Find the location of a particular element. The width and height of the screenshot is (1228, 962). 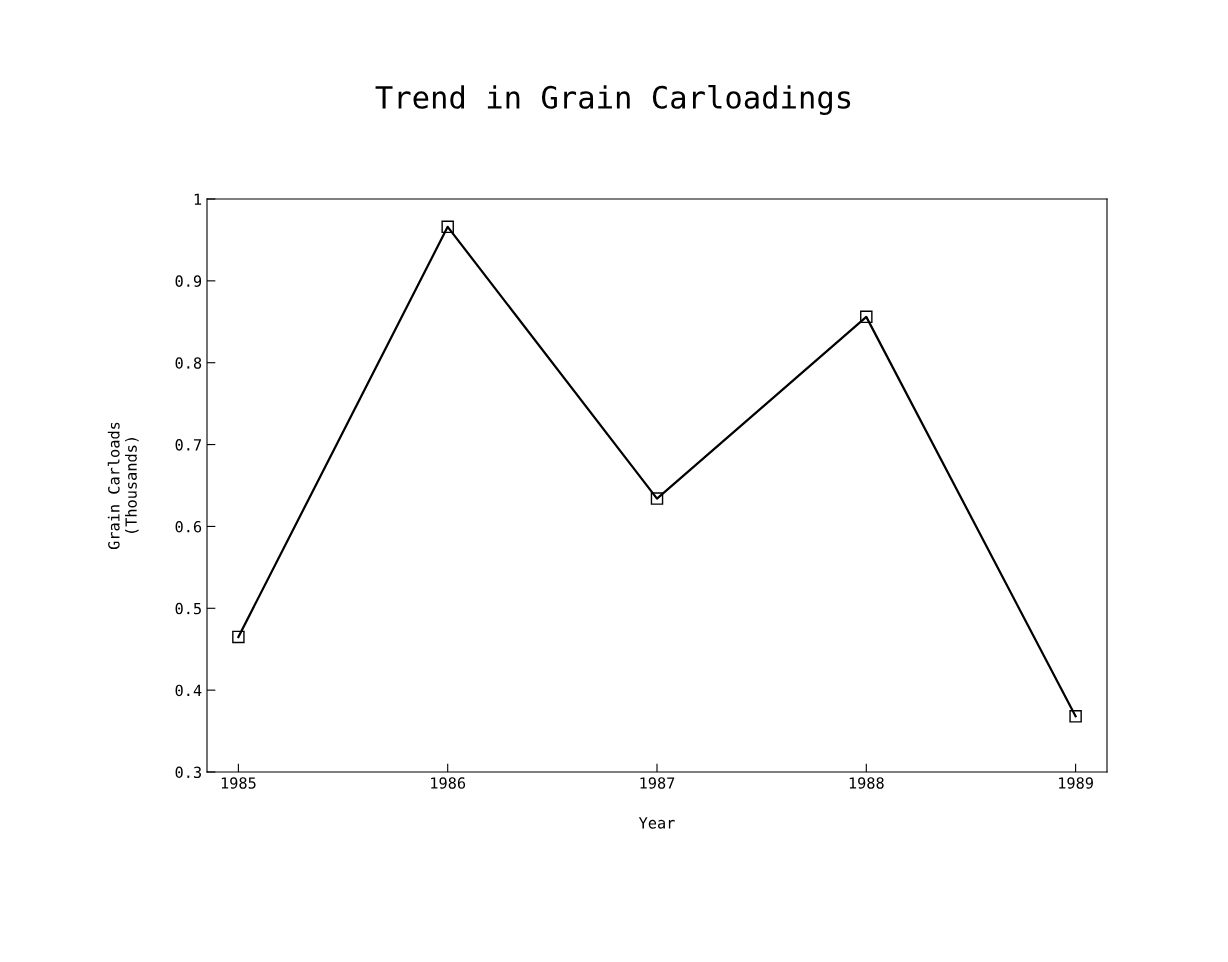

x-axis-title: Year is located at coordinates (656, 823).